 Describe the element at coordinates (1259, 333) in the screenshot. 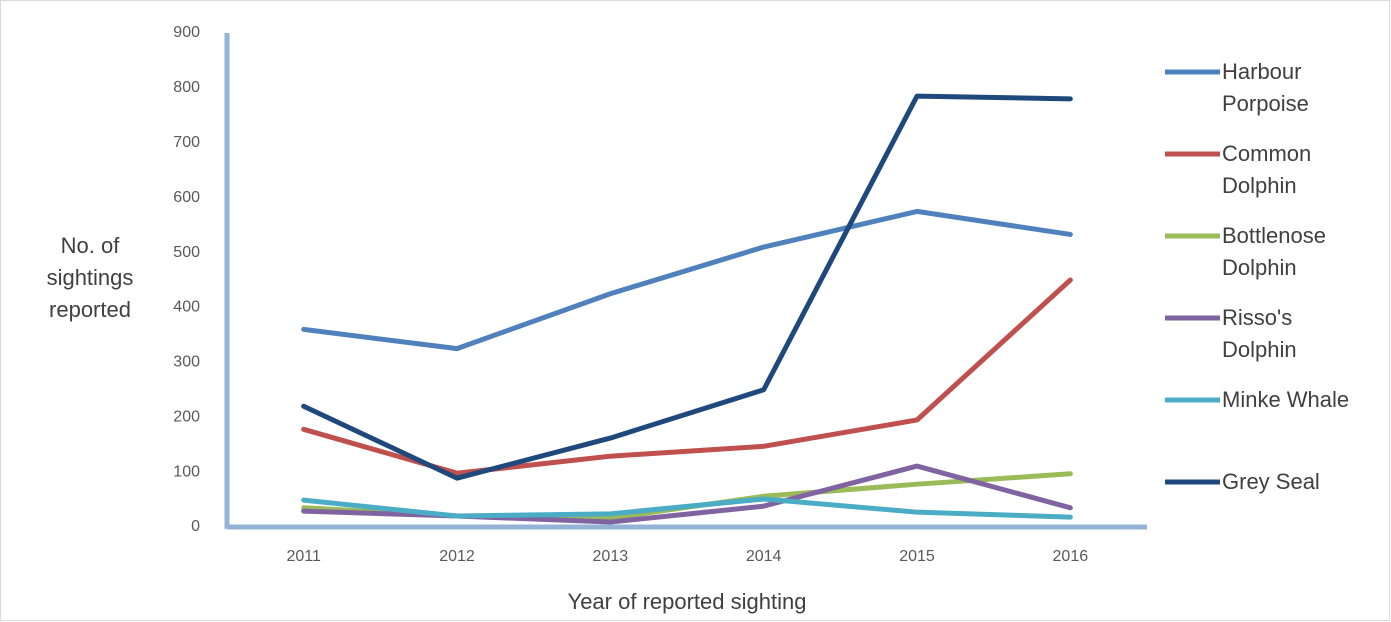

I see `legend-label: Risso's Dolphin` at that location.